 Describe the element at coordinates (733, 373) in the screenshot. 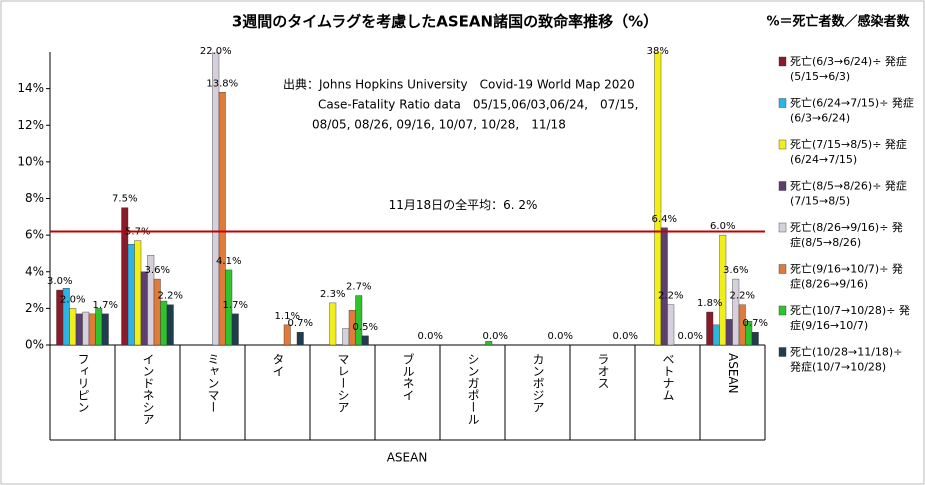

I see `x-tick-label: ASEAN` at that location.